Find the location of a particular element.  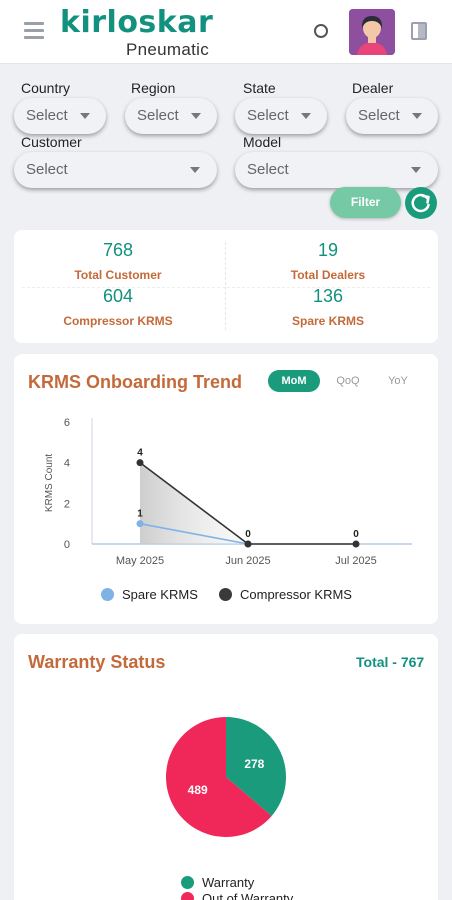

logo-wordmark: kirloskar is located at coordinates (137, 22).